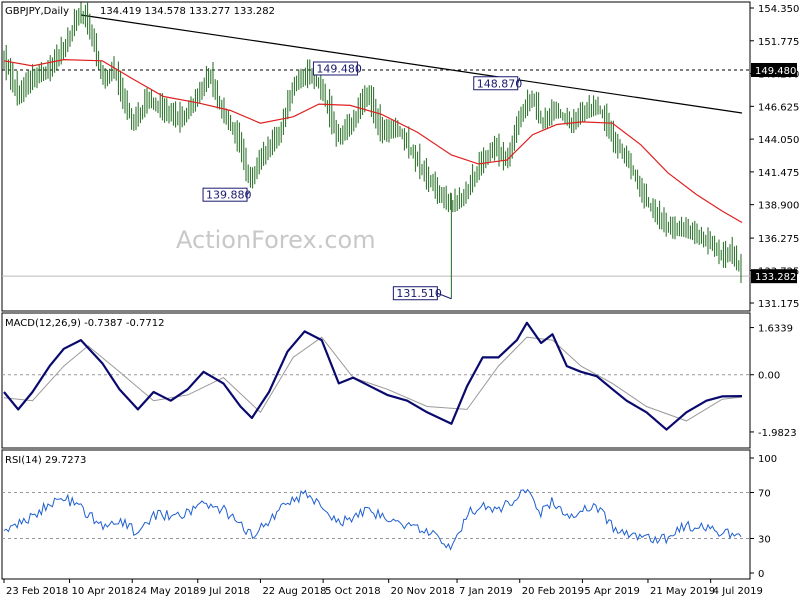 This screenshot has height=600, width=800. Describe the element at coordinates (37, 11) in the screenshot. I see `chart-title: GBPJPY,Daily` at that location.